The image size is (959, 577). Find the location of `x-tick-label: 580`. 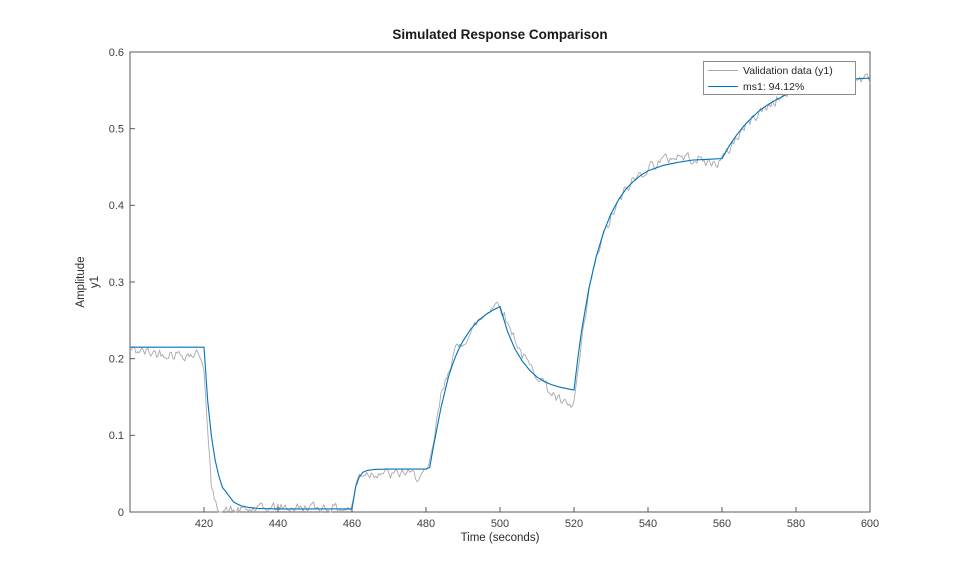

x-tick-label: 580 is located at coordinates (796, 524).